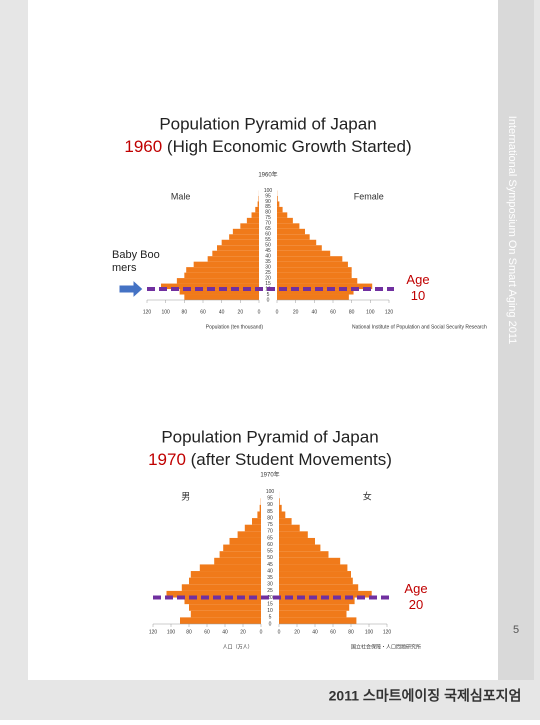 Image resolution: width=540 pixels, height=725 pixels. Describe the element at coordinates (386, 646) in the screenshot. I see `source: 国立社会保障・人口問題研究所` at that location.